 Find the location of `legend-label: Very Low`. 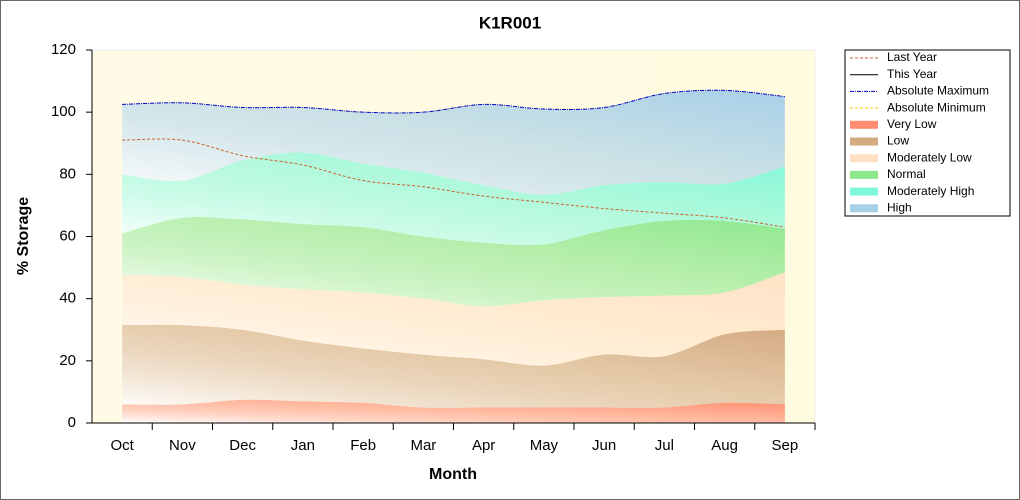

legend-label: Very Low is located at coordinates (912, 124).